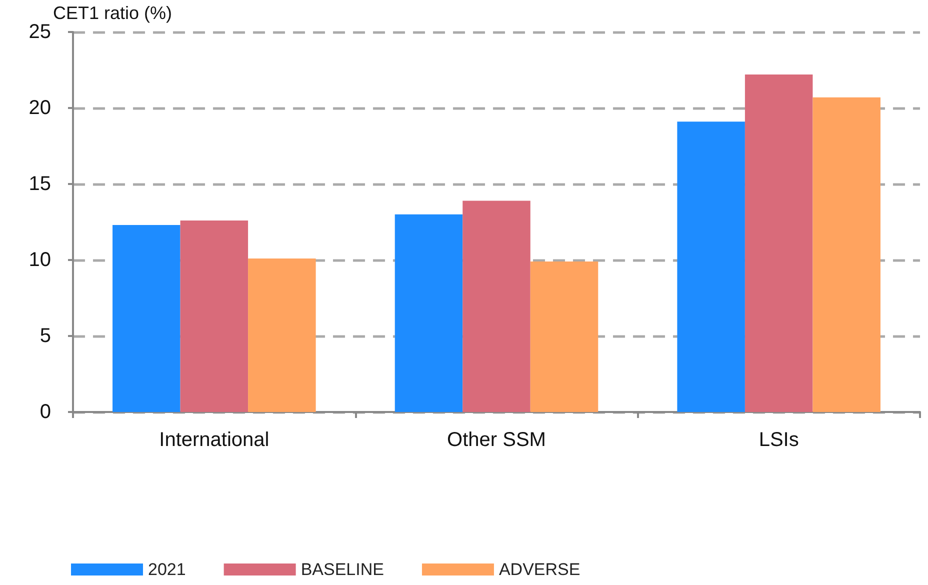 The width and height of the screenshot is (928, 585). What do you see at coordinates (214, 440) in the screenshot?
I see `x-tick-label: International` at bounding box center [214, 440].